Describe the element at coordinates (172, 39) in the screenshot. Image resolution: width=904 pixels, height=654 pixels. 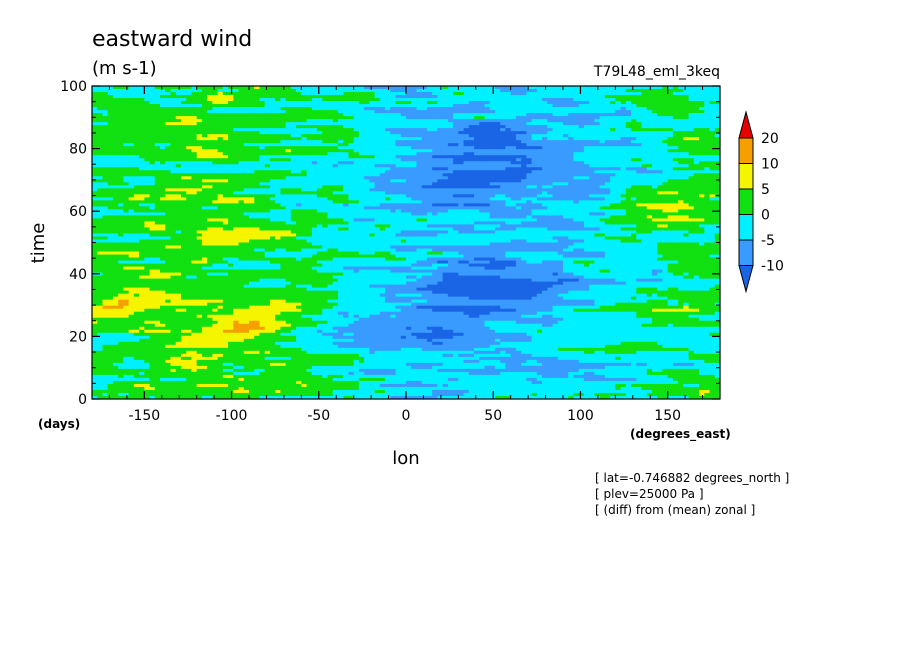
I see `chart-title: eastward wind` at that location.